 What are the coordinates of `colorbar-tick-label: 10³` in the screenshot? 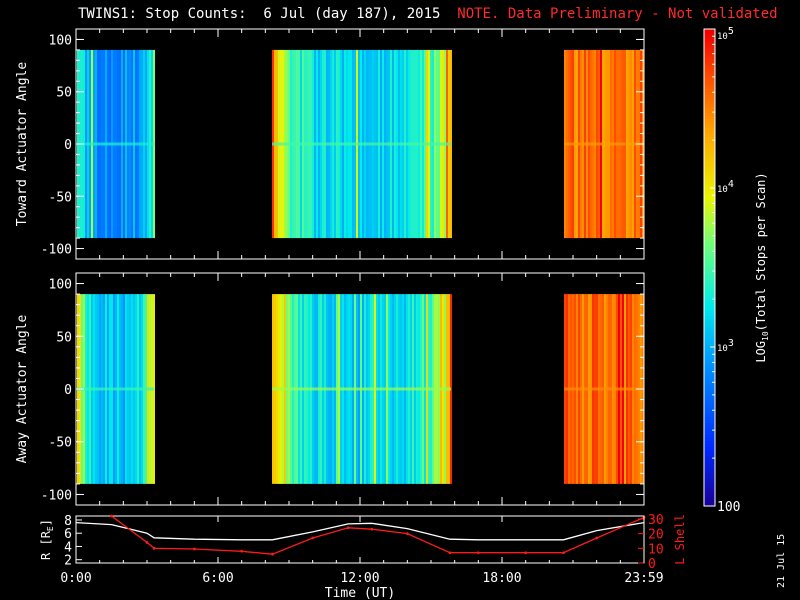 It's located at (725, 346).